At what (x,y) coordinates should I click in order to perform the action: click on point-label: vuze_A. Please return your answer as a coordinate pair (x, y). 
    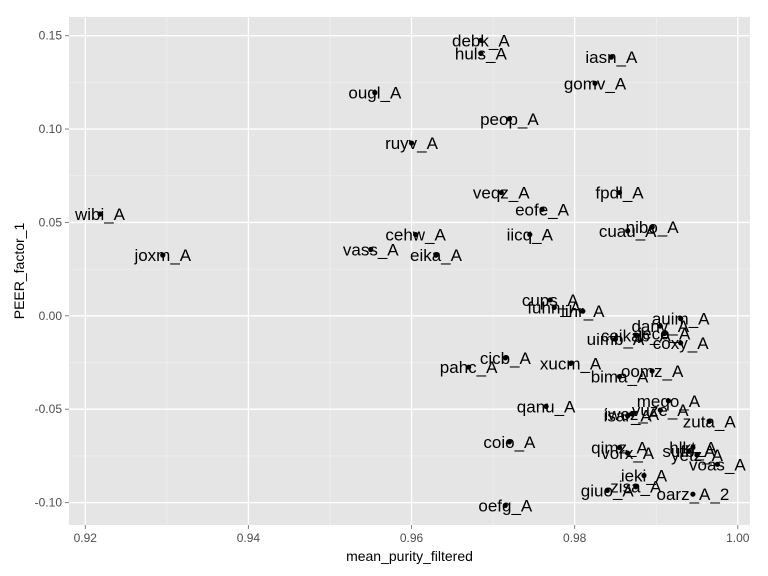
    Looking at the image, I should click on (660, 410).